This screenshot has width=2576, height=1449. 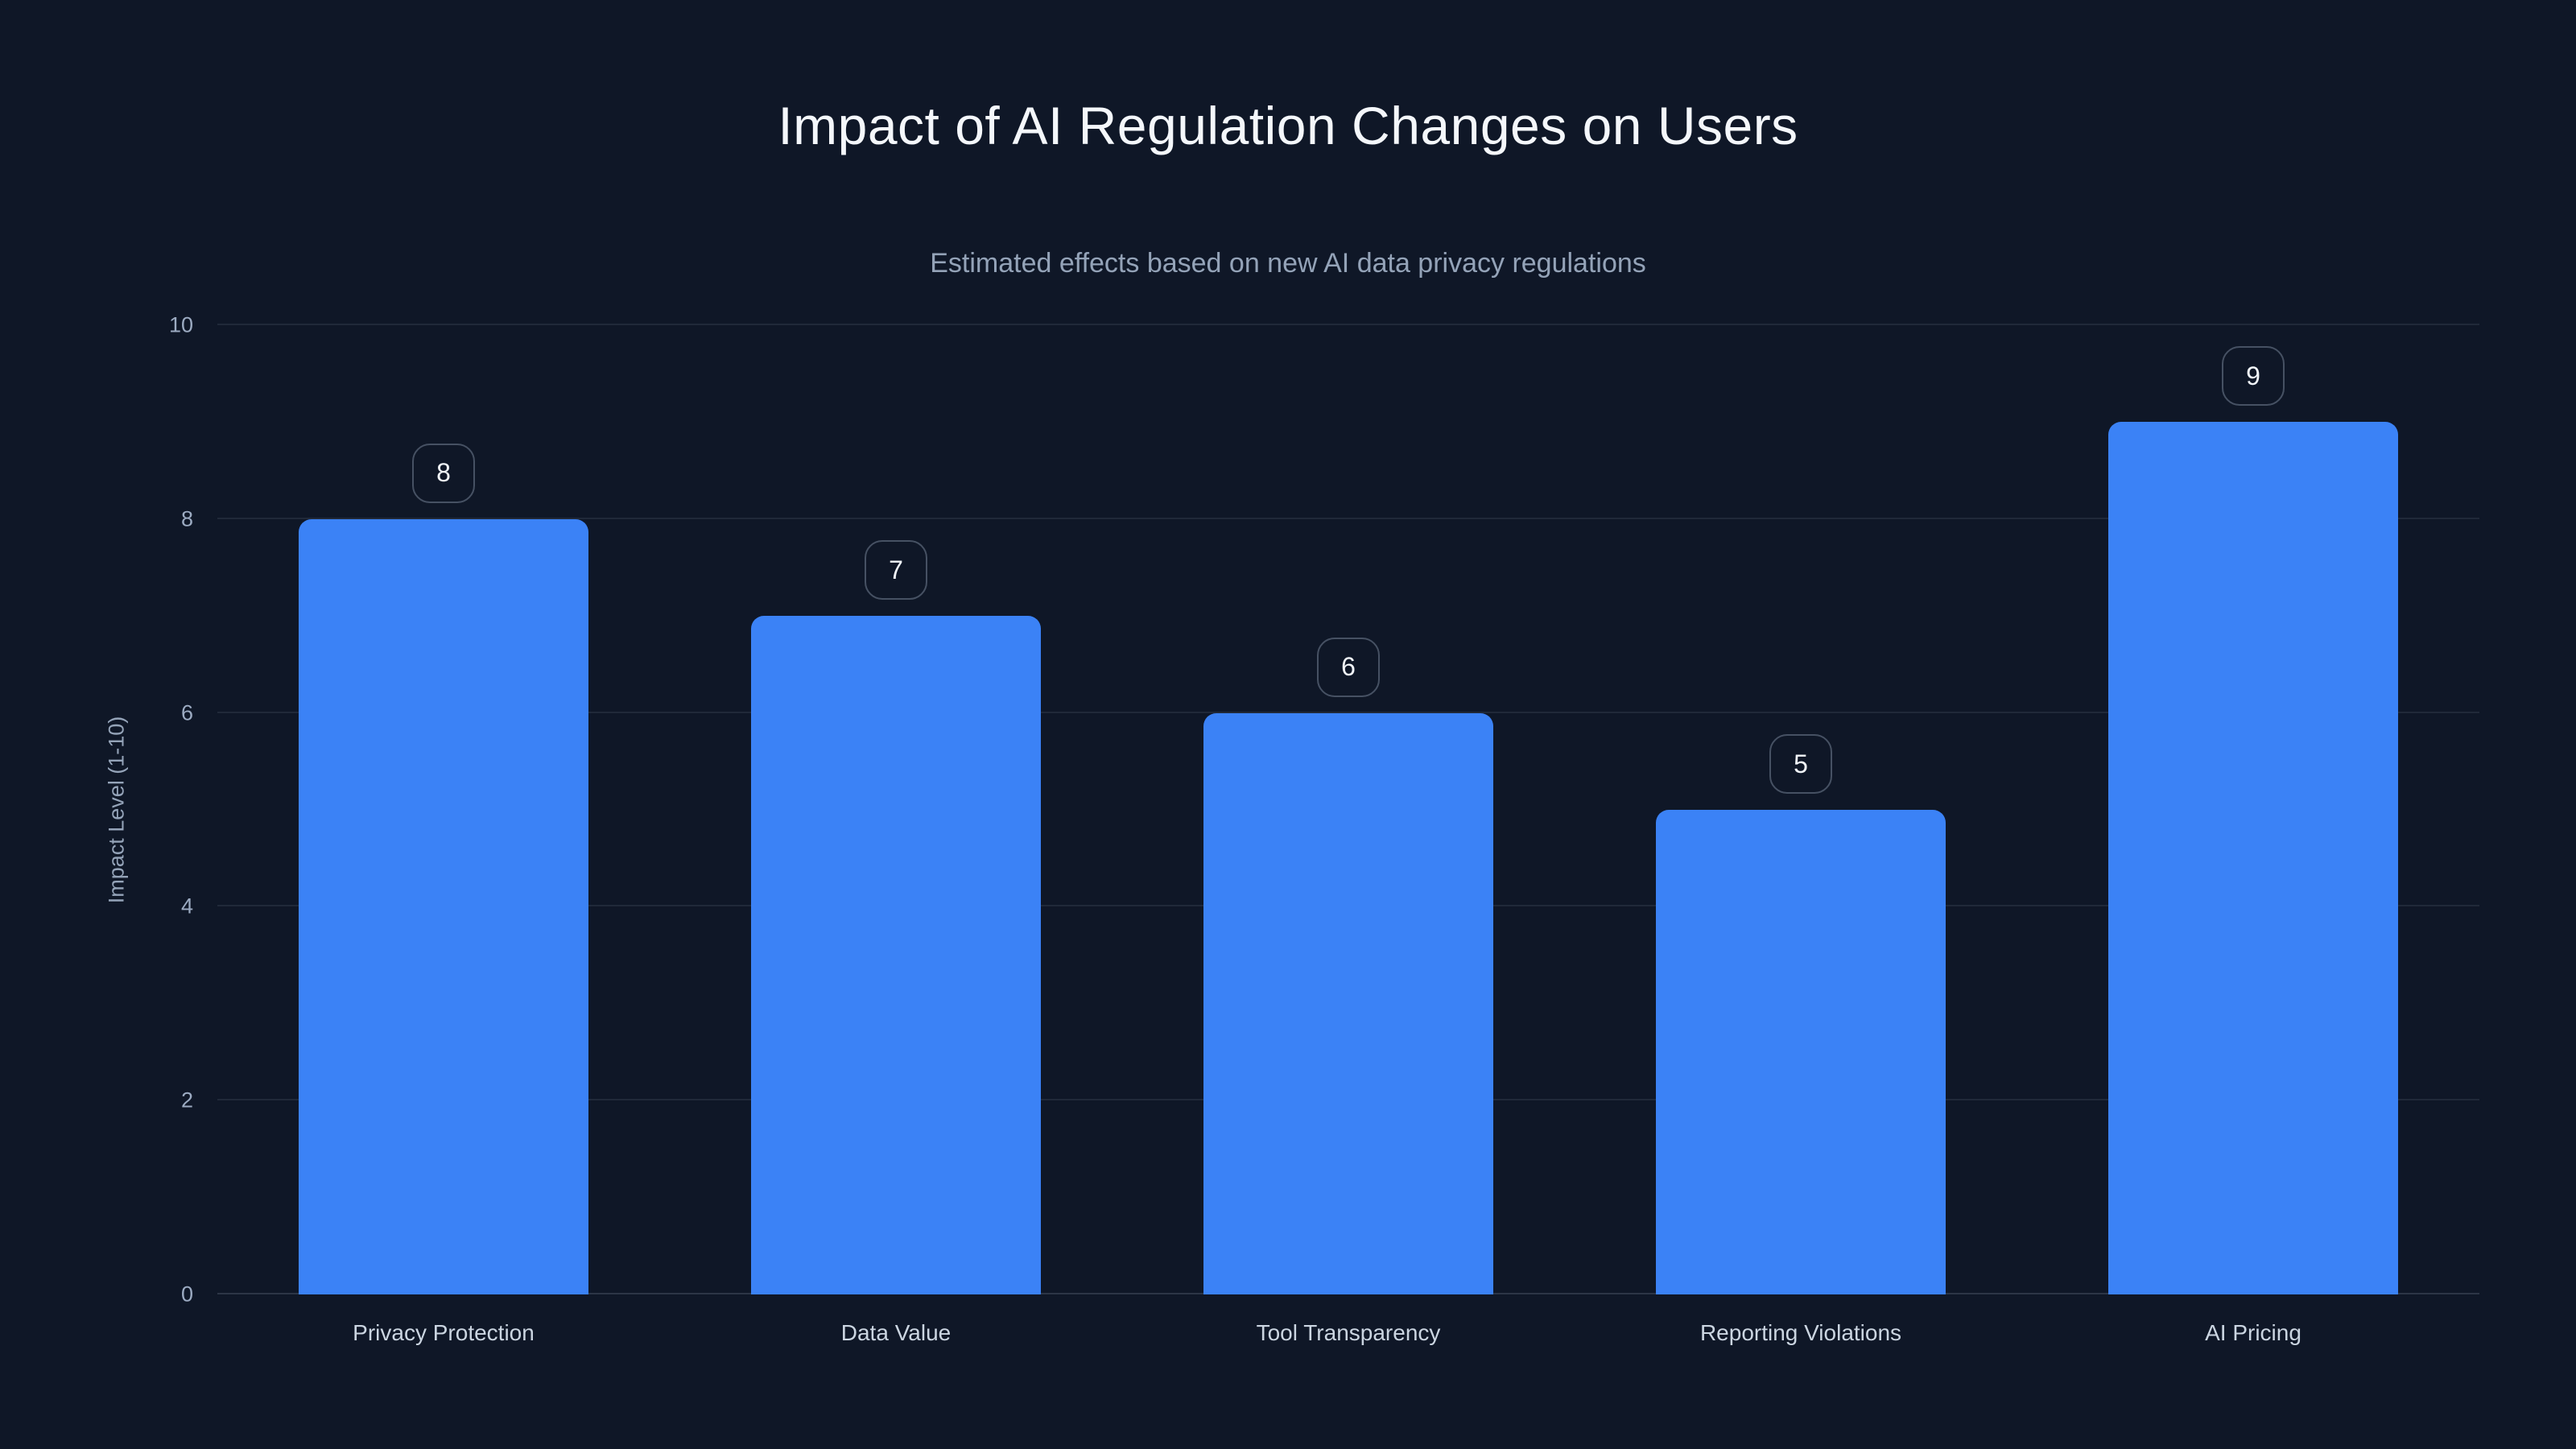 What do you see at coordinates (186, 1294) in the screenshot?
I see `y-tick-label-0: 0` at bounding box center [186, 1294].